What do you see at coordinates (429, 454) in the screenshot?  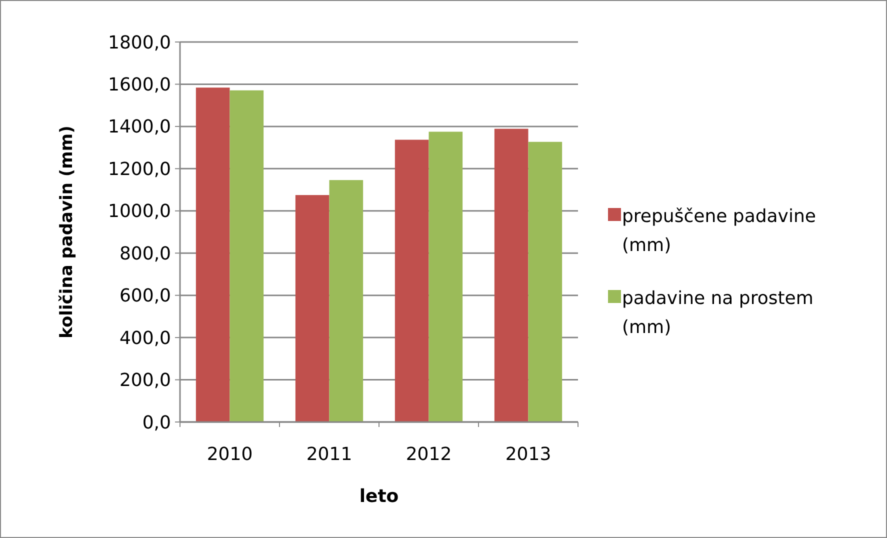 I see `x-tick-label: 2012` at bounding box center [429, 454].